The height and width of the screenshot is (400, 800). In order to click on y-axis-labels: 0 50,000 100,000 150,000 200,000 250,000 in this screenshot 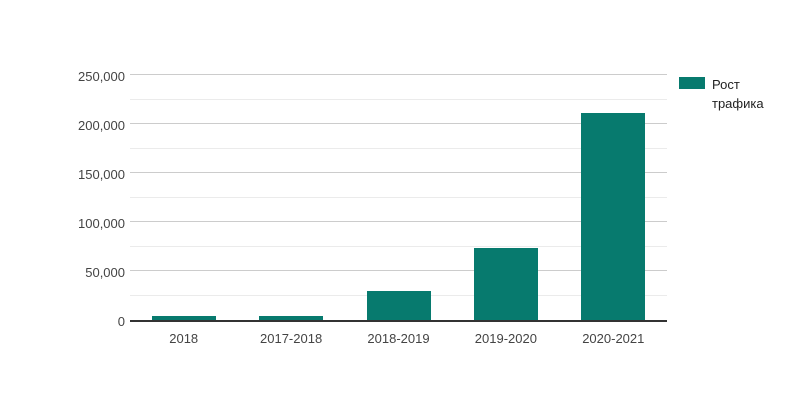, I will do `click(62, 199)`.